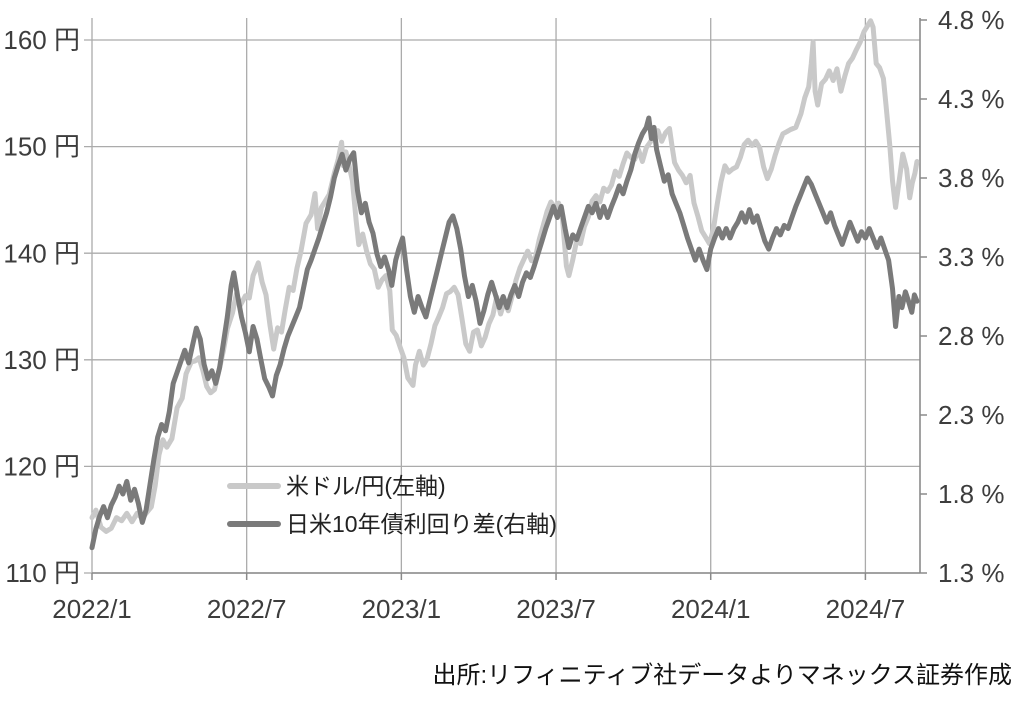  I want to click on x-axis-tick-label: 2023/7, so click(556, 609).